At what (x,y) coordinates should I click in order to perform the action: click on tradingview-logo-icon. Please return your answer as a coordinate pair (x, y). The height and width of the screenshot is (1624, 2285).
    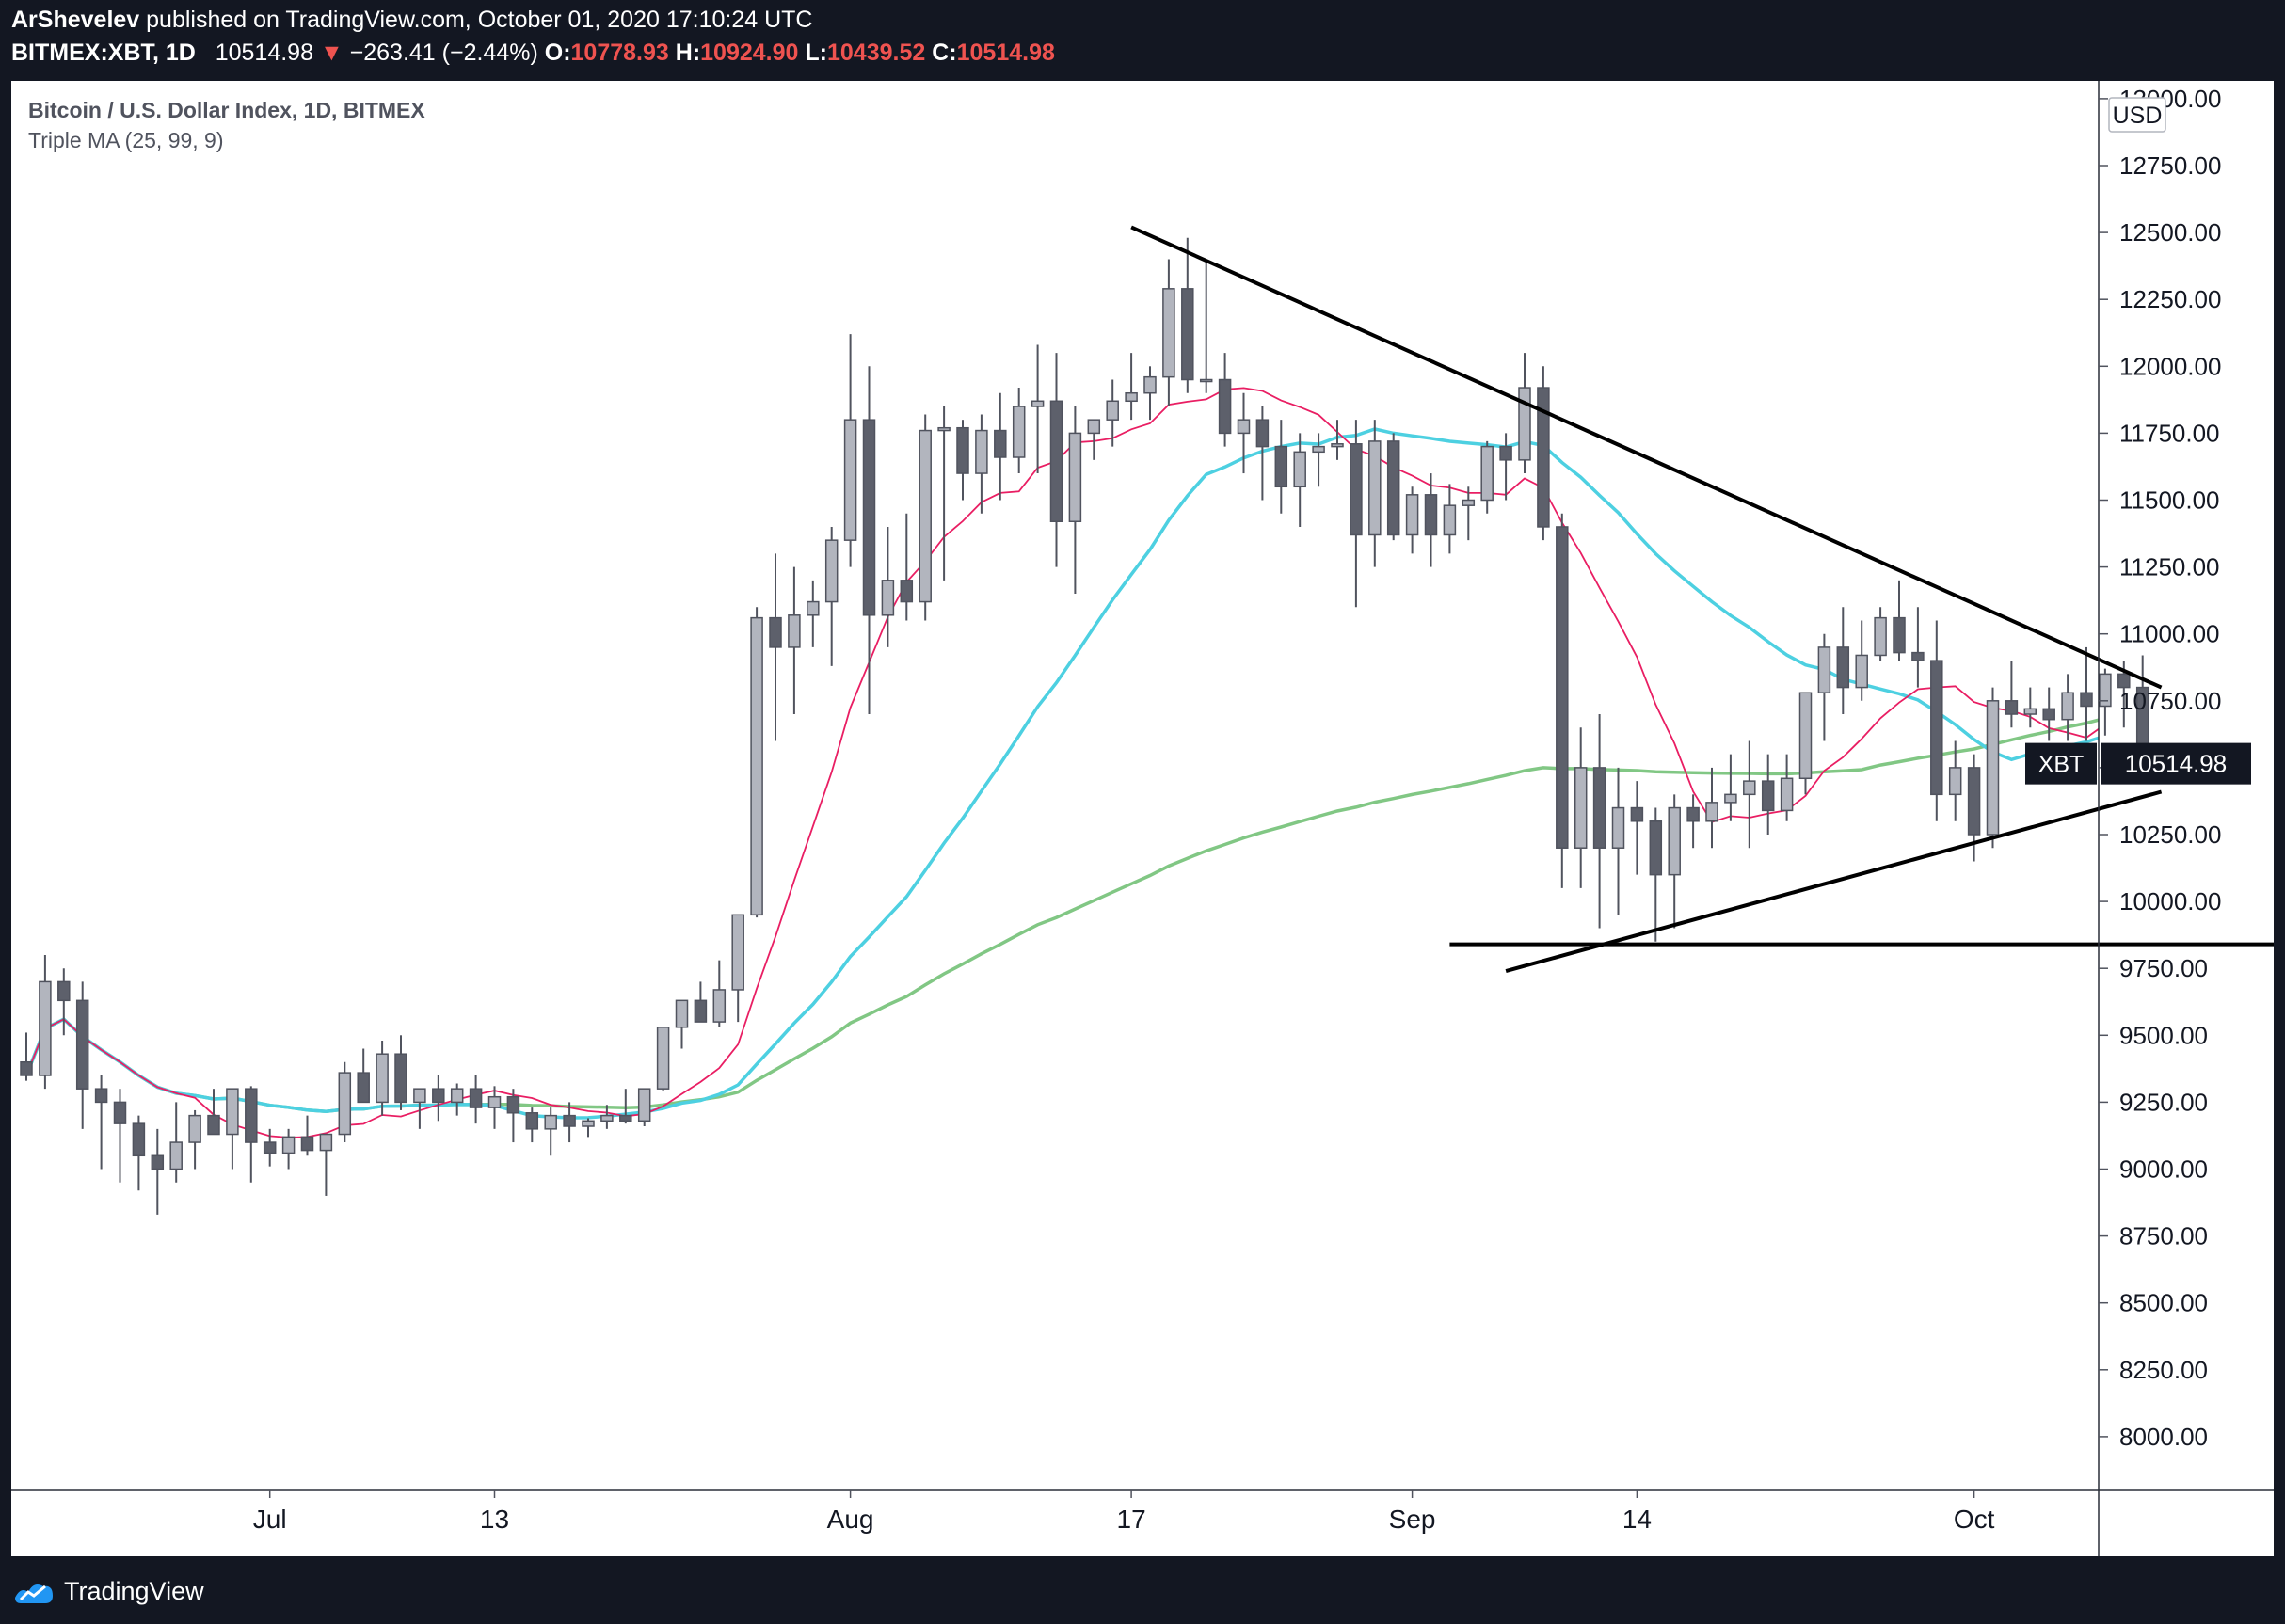
    Looking at the image, I should click on (34, 1591).